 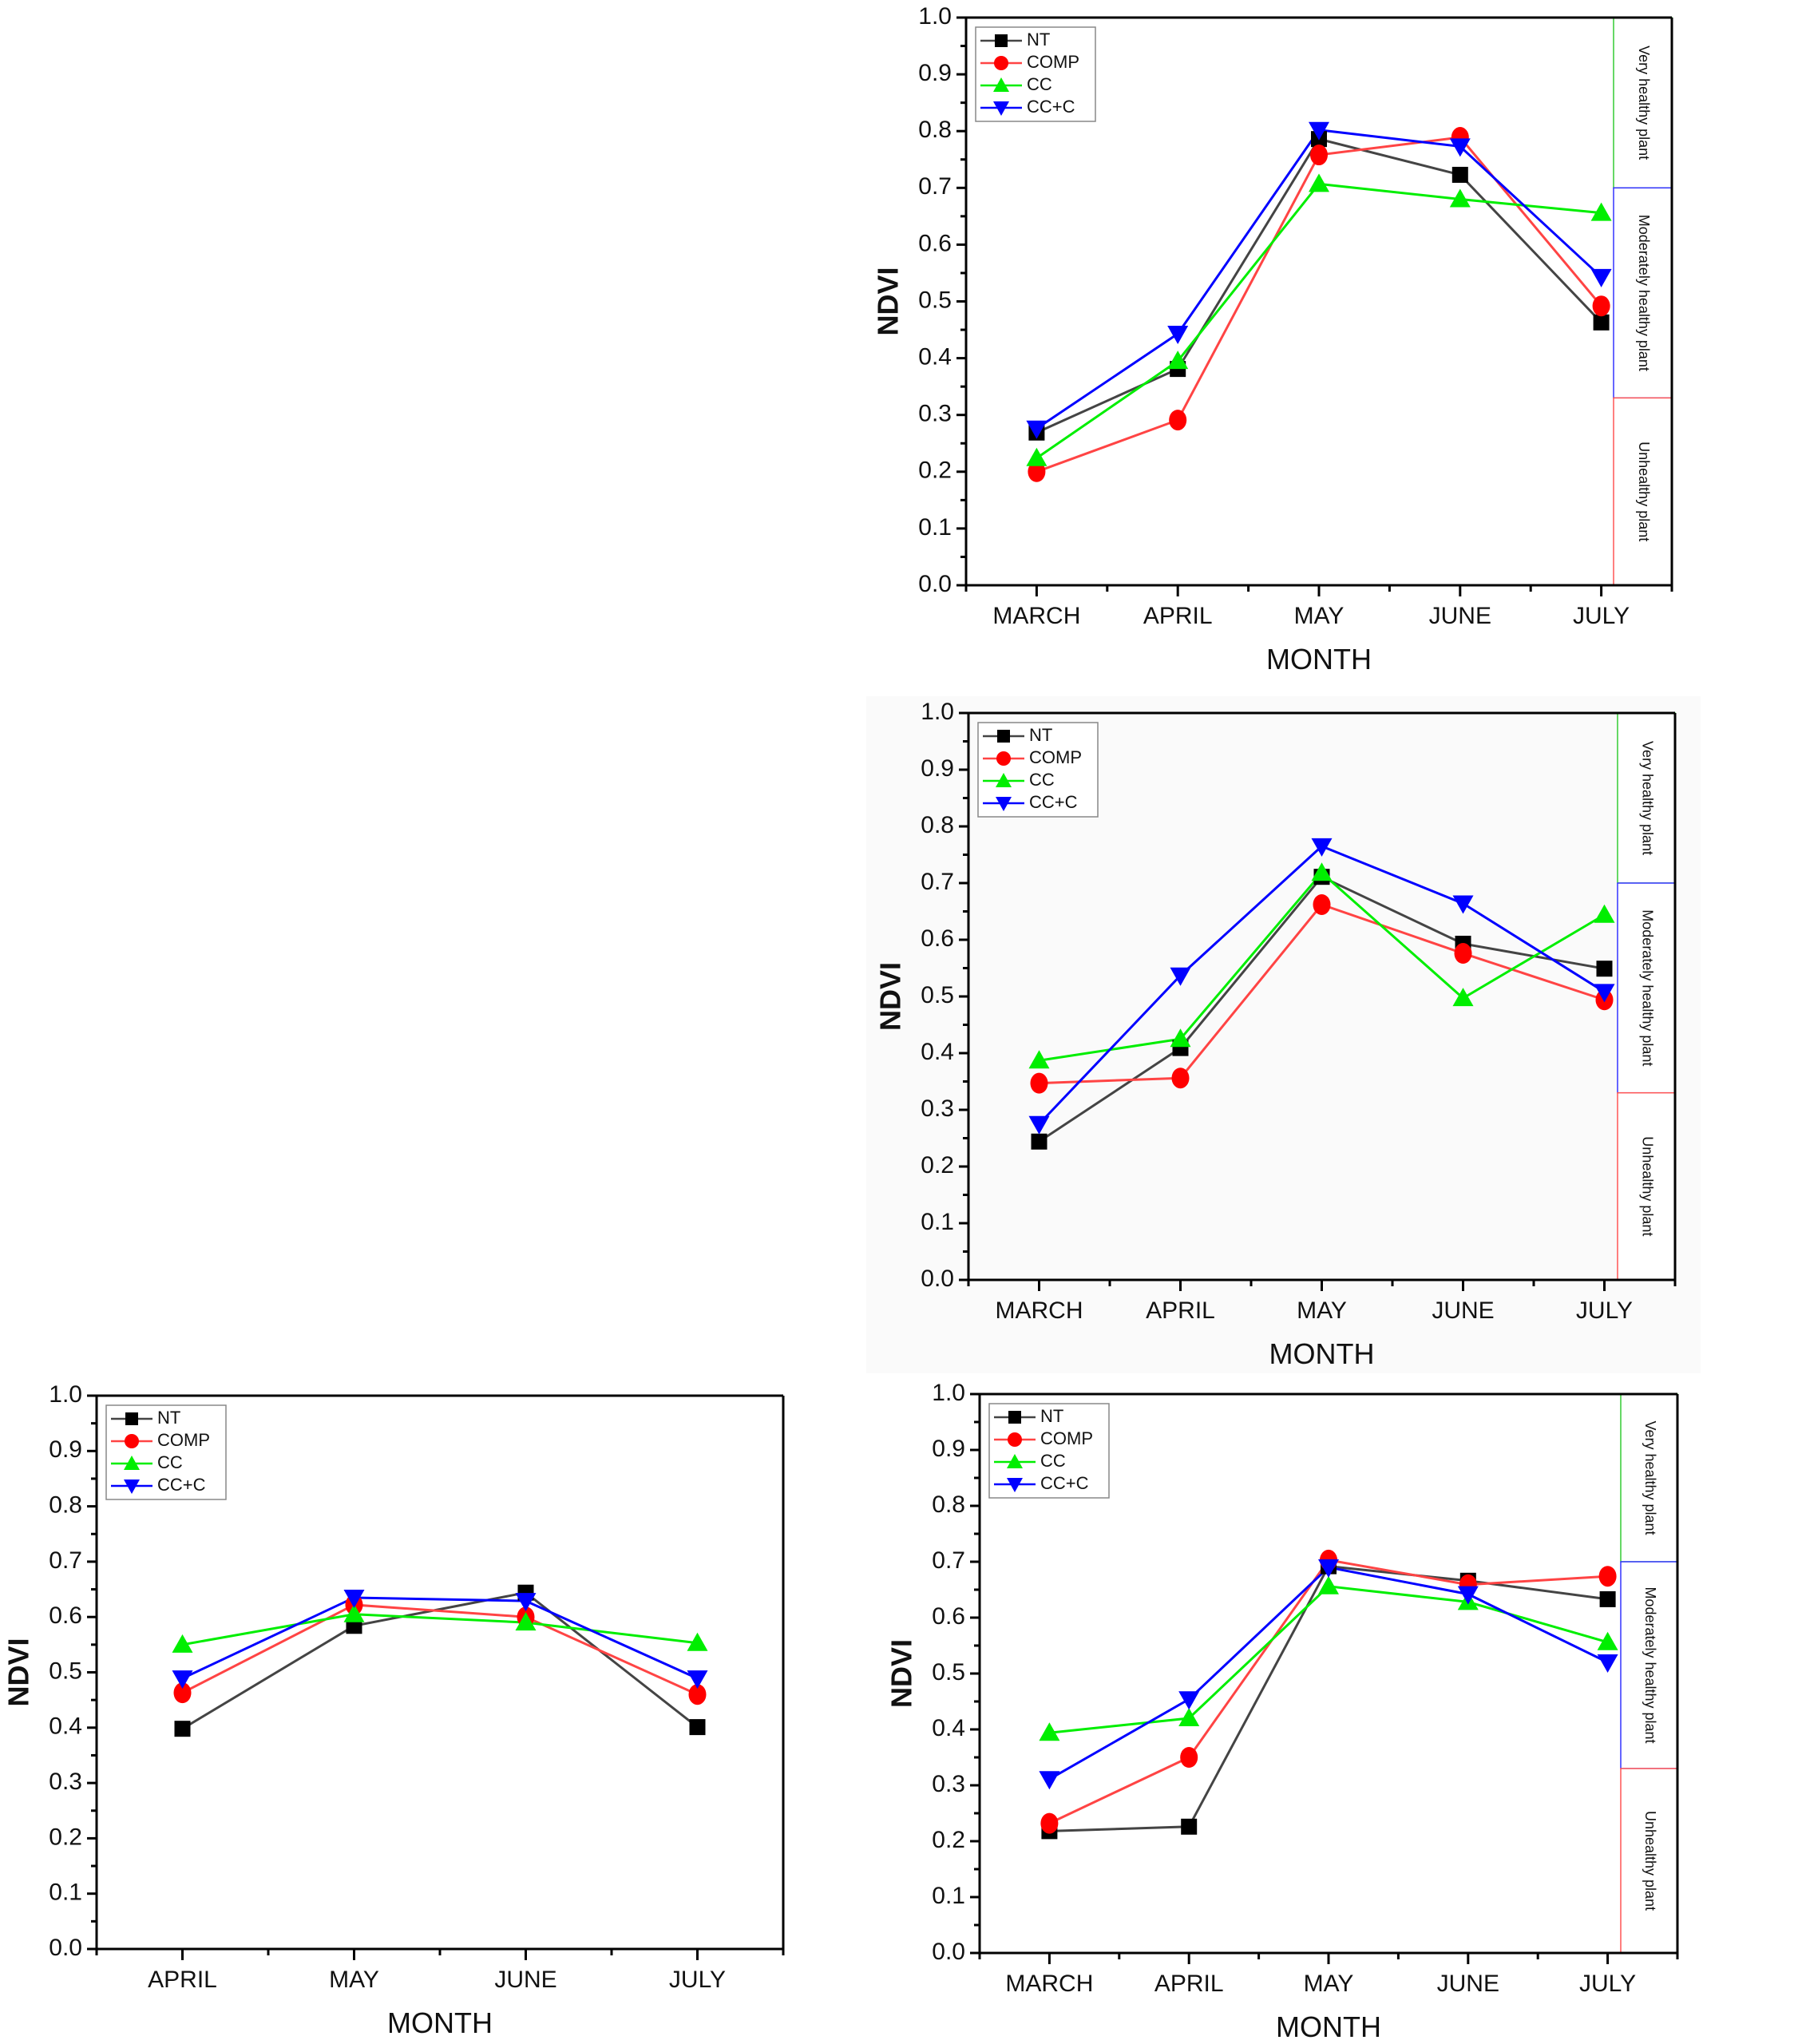 I want to click on legend-marker-triangle-up-icon, so click(x=1004, y=780).